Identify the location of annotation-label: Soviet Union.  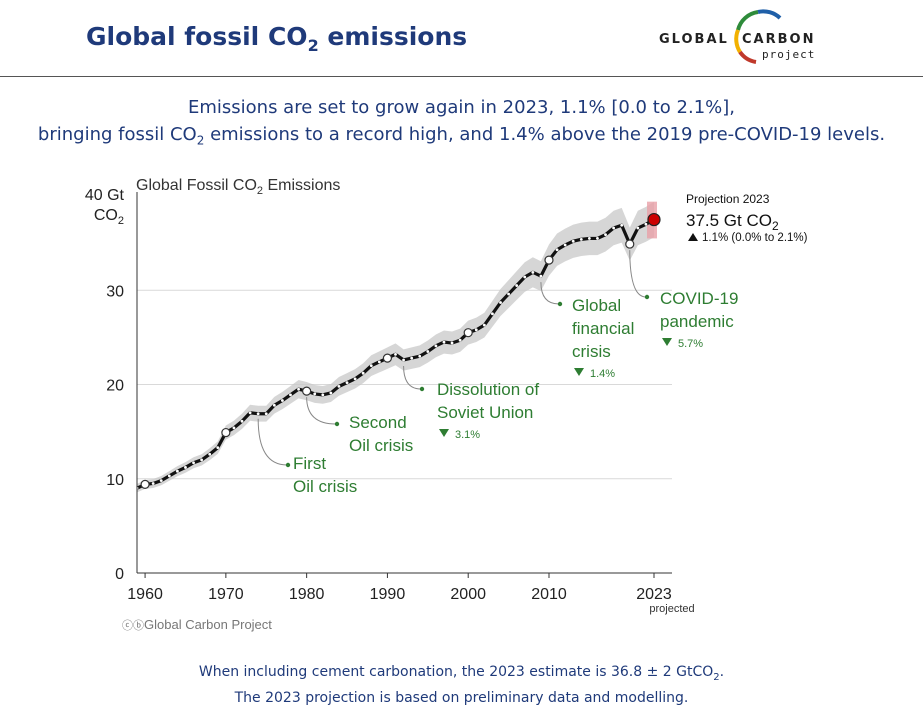
(485, 412).